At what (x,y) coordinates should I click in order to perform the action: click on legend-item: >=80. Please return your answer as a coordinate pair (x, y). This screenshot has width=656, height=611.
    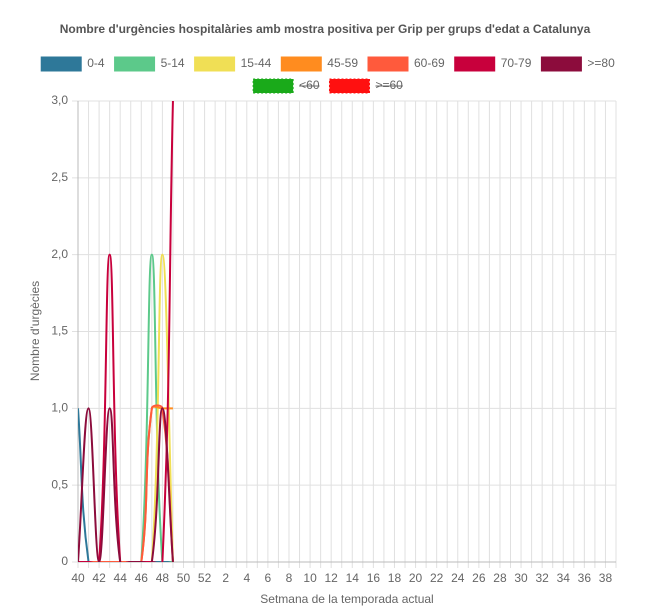
    Looking at the image, I should click on (577, 64).